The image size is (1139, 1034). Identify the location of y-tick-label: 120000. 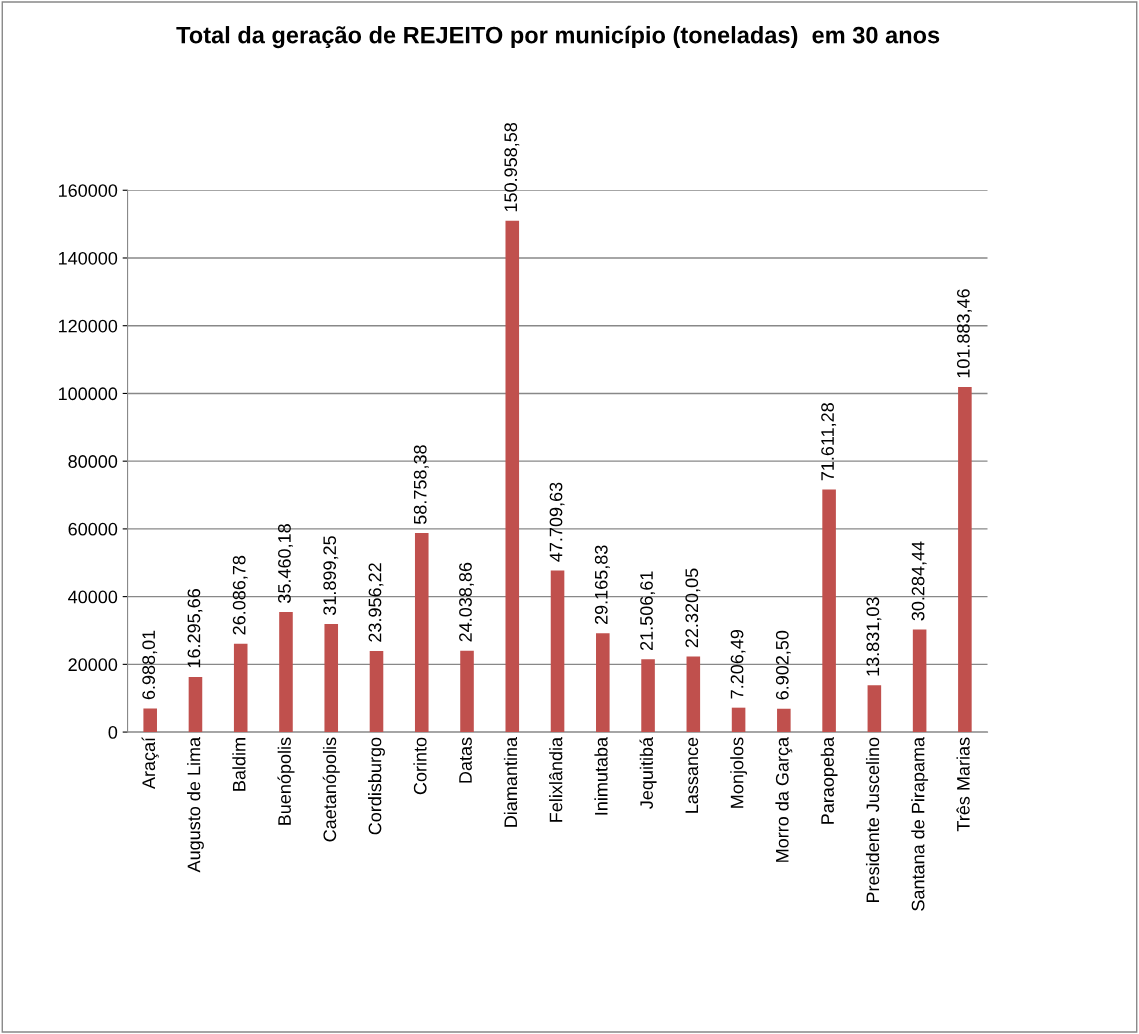
(88, 326).